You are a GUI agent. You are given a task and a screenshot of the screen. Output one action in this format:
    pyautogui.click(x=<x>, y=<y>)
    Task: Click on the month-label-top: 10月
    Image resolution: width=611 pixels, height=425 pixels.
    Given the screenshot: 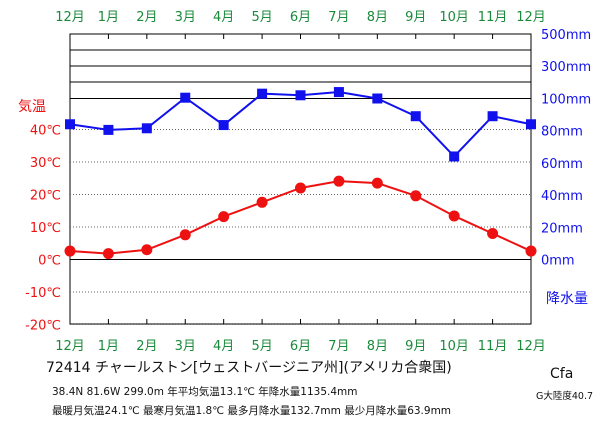 What is the action you would take?
    pyautogui.click(x=454, y=17)
    